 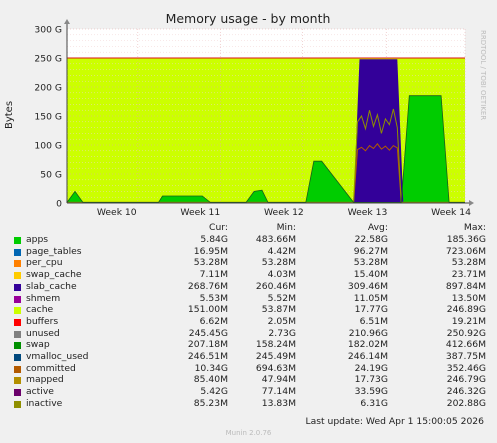 I want to click on legend-name: active, so click(x=40, y=392).